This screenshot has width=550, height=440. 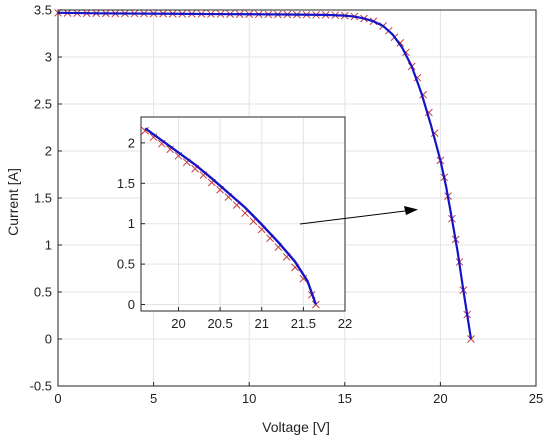 I want to click on inset-x-tick-label: 21.5, so click(x=303, y=323).